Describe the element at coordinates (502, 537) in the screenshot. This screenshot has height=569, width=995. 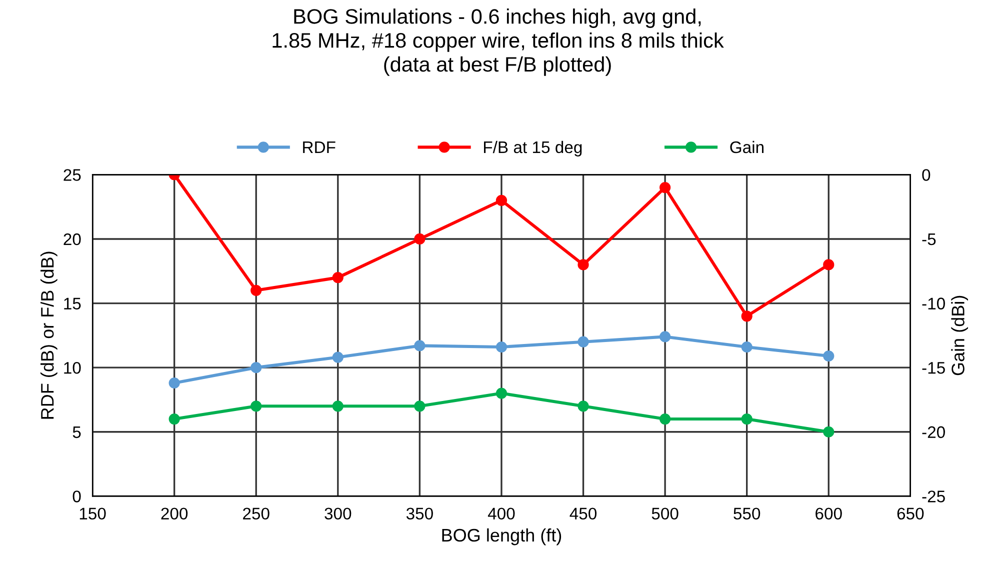
I see `x-axis-title: BOG length (ft)` at that location.